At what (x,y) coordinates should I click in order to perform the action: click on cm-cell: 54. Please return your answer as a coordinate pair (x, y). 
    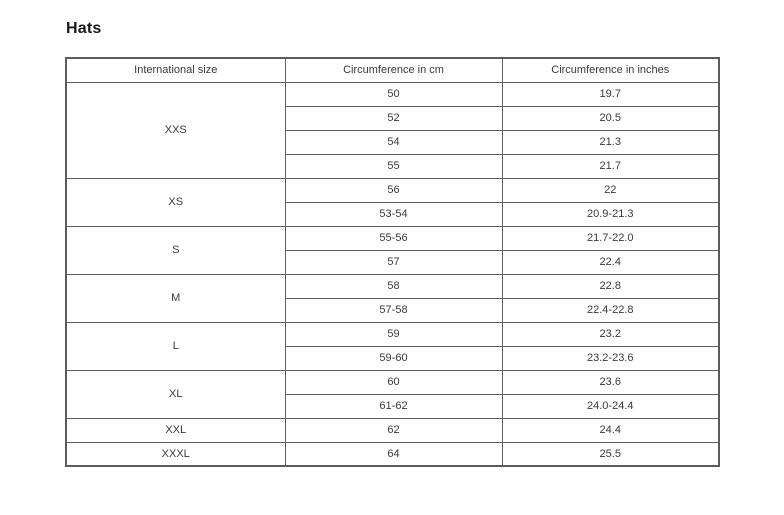
    Looking at the image, I should click on (393, 142).